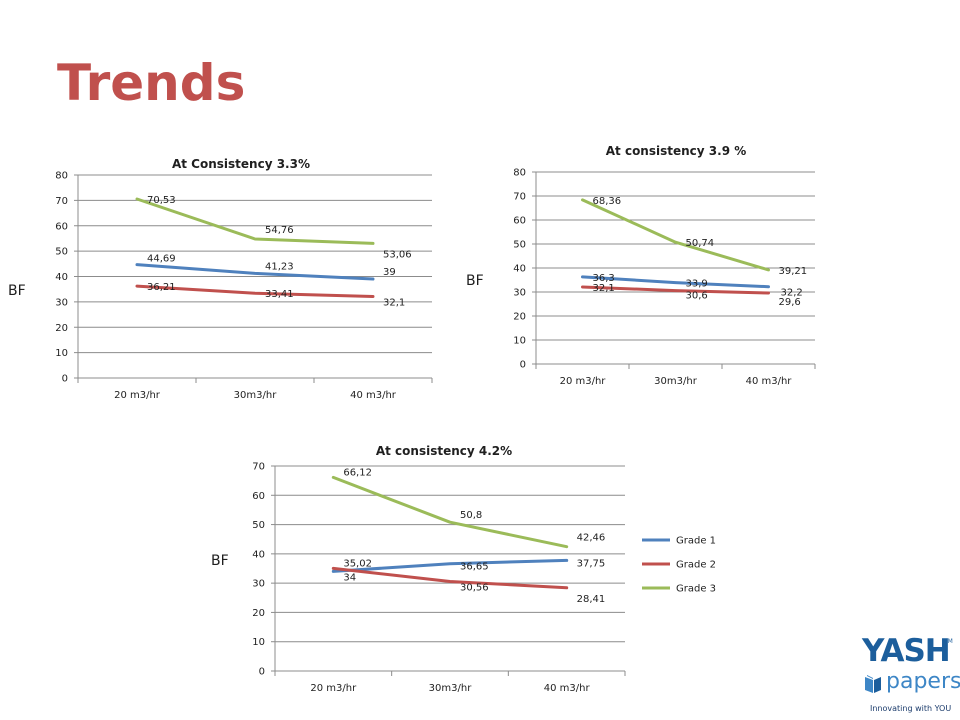 The width and height of the screenshot is (960, 720). Describe the element at coordinates (676, 151) in the screenshot. I see `chart-title: At consistency 3.9 %` at that location.